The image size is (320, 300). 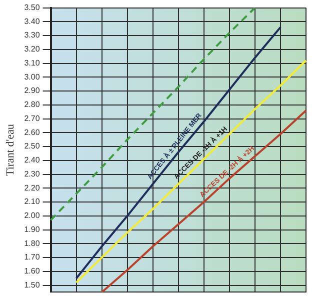 I want to click on y-tick-label: 3.10, so click(x=32, y=63).